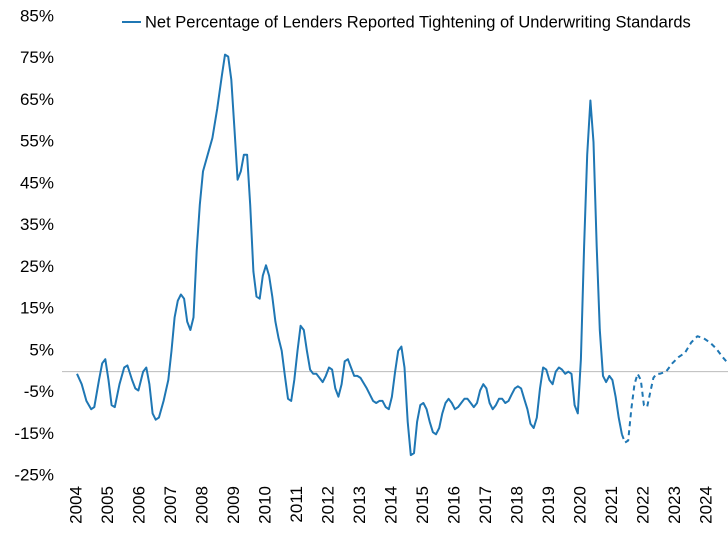 The height and width of the screenshot is (536, 728). I want to click on x-tick-label: 2017, so click(485, 505).